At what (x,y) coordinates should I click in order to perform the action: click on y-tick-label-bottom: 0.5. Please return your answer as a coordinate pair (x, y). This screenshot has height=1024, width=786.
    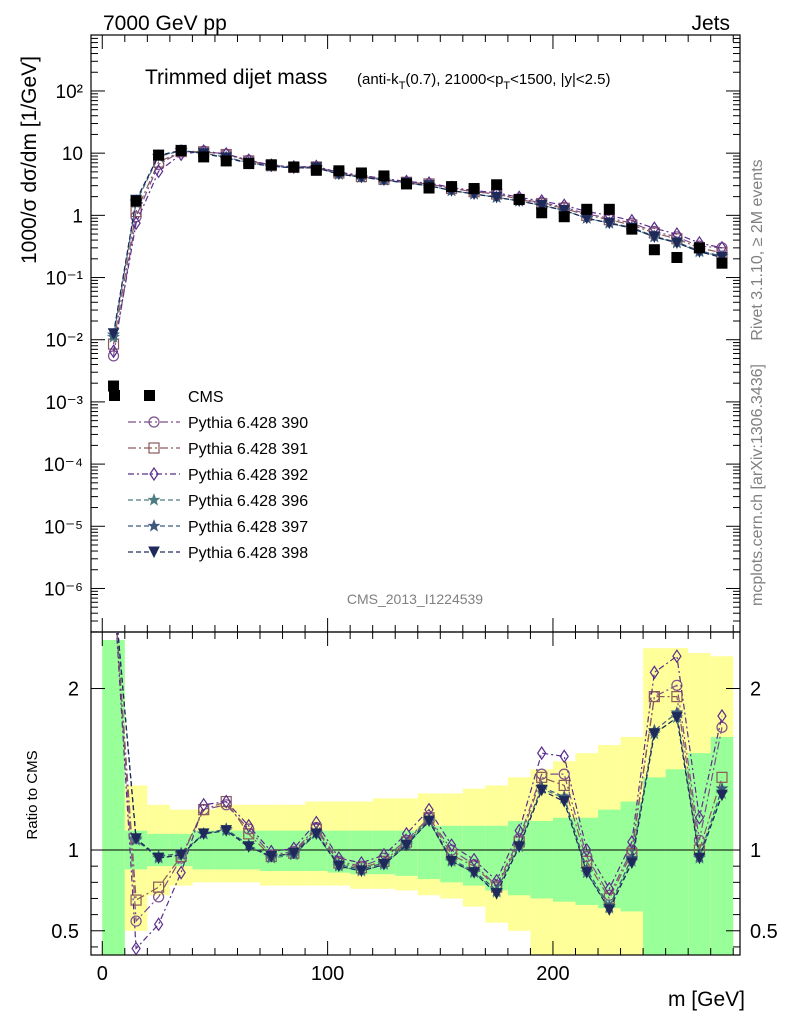
    Looking at the image, I should click on (65, 932).